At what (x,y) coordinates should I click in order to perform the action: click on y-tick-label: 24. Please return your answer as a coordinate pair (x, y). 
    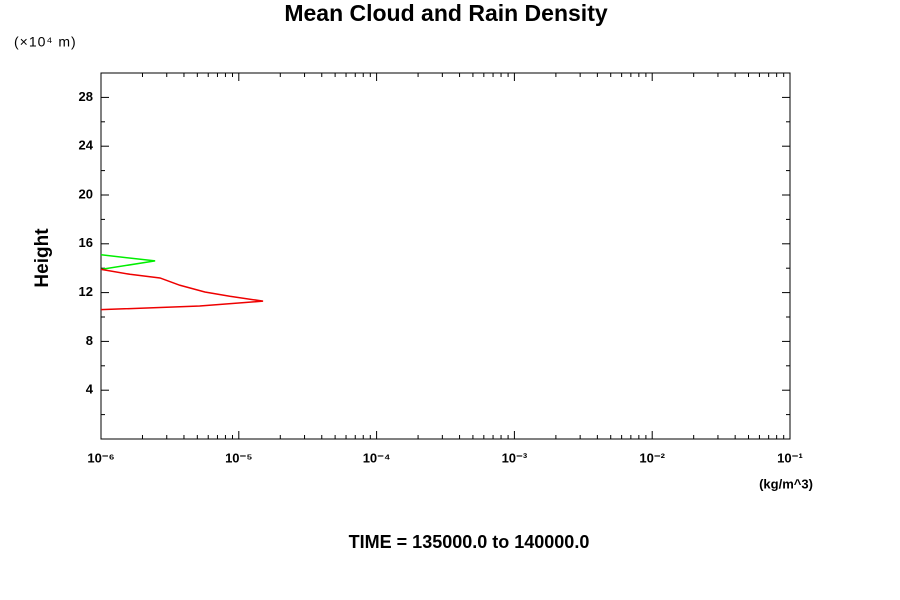
    Looking at the image, I should click on (86, 145).